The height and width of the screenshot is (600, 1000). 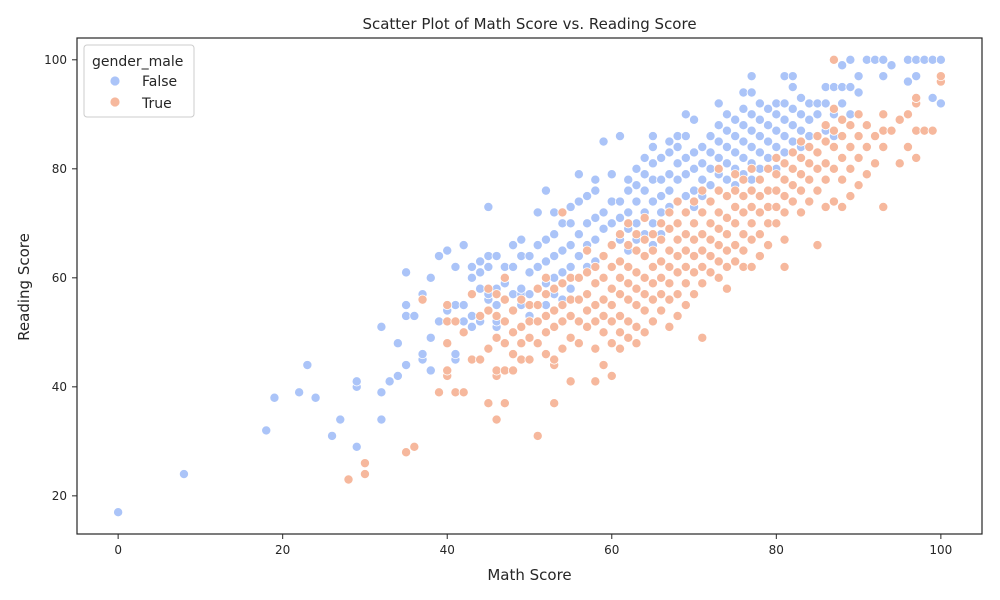 I want to click on x-axis-label: Math Score, so click(x=529, y=575).